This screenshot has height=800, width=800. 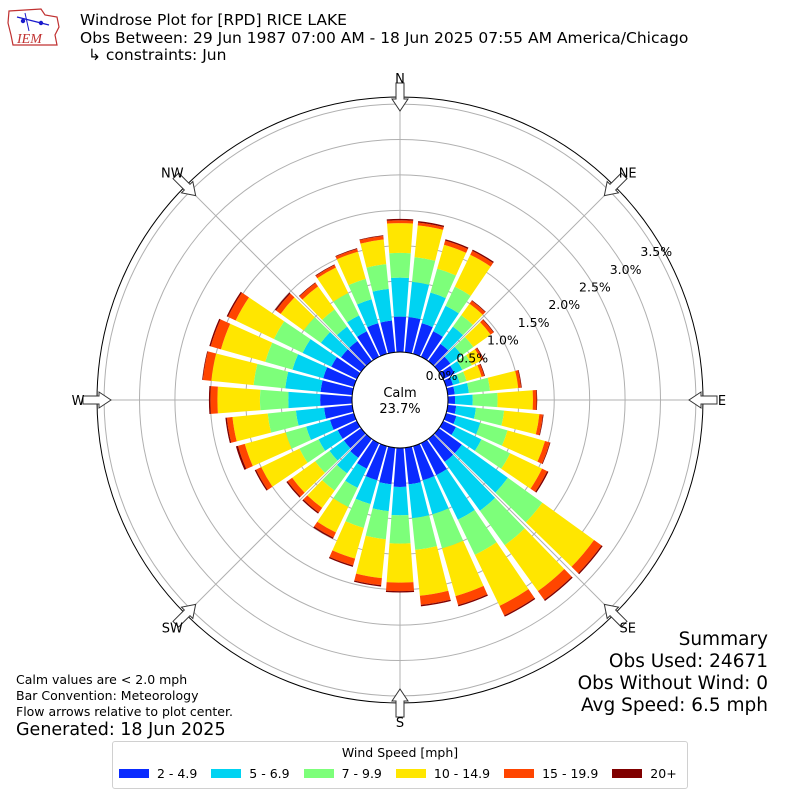 What do you see at coordinates (124, 711) in the screenshot?
I see `flow-arrow-note: Flow arrows relative to plot center.` at bounding box center [124, 711].